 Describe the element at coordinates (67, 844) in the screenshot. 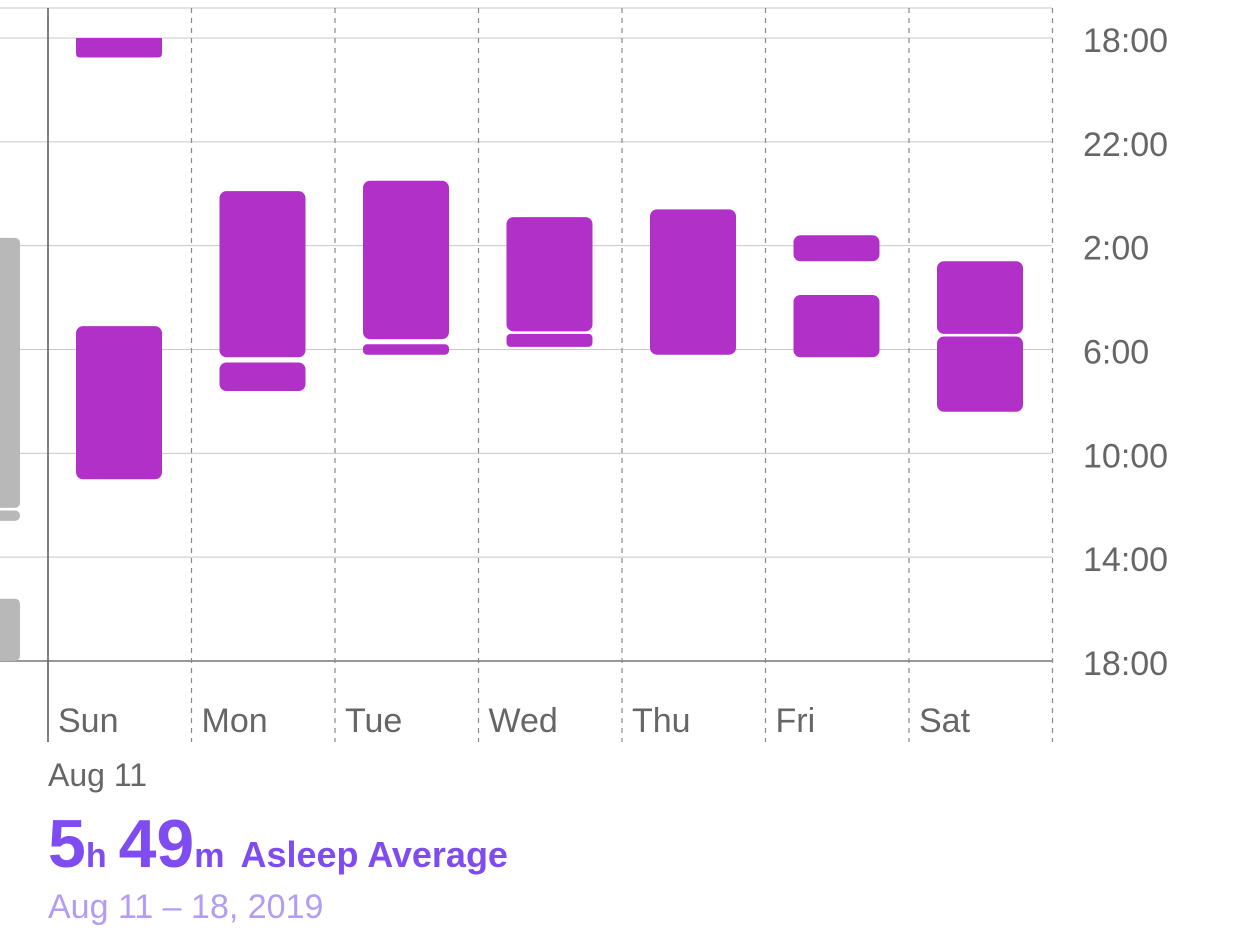

I see `hours-value: 5` at that location.